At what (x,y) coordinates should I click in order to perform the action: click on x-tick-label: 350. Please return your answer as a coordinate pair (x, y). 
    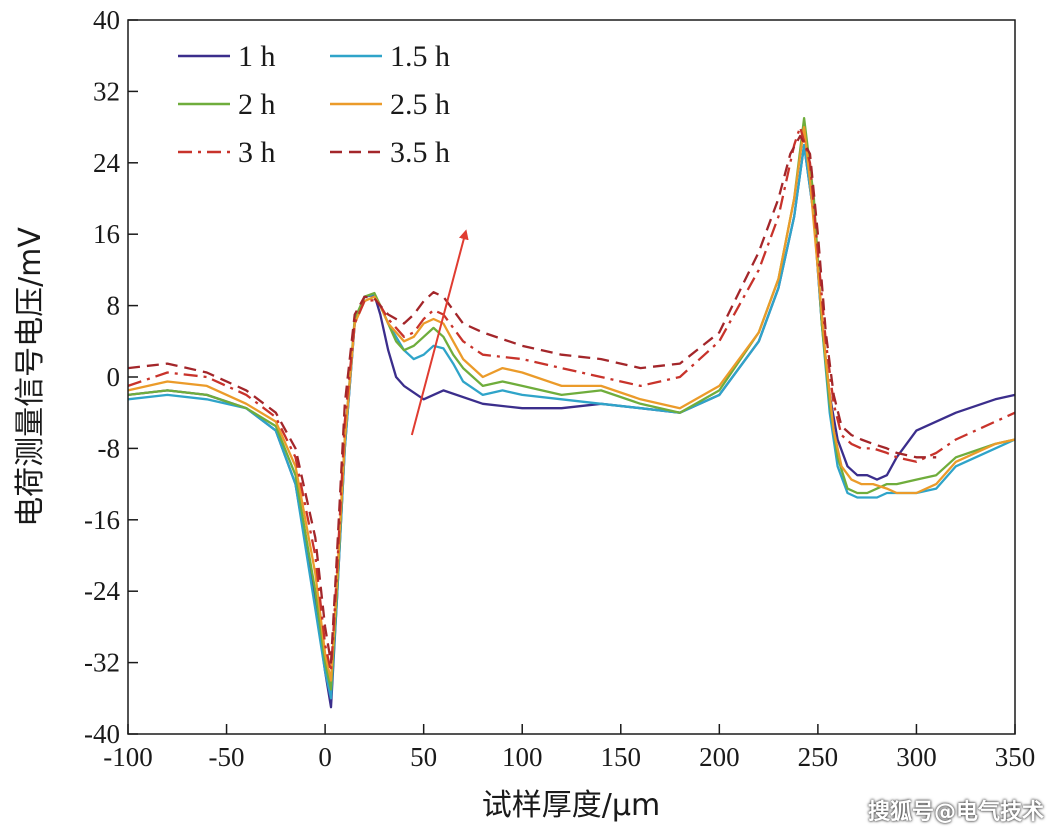
    Looking at the image, I should click on (1015, 757).